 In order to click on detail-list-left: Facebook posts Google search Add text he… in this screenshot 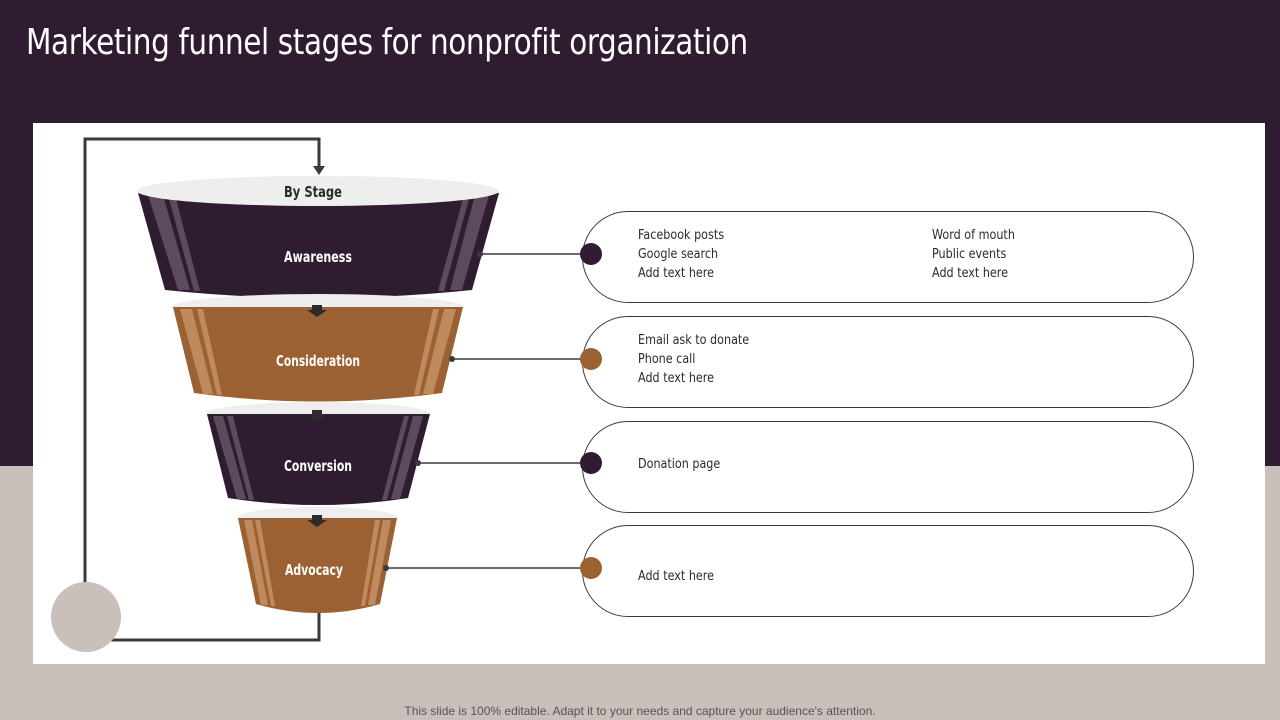, I will do `click(681, 254)`.